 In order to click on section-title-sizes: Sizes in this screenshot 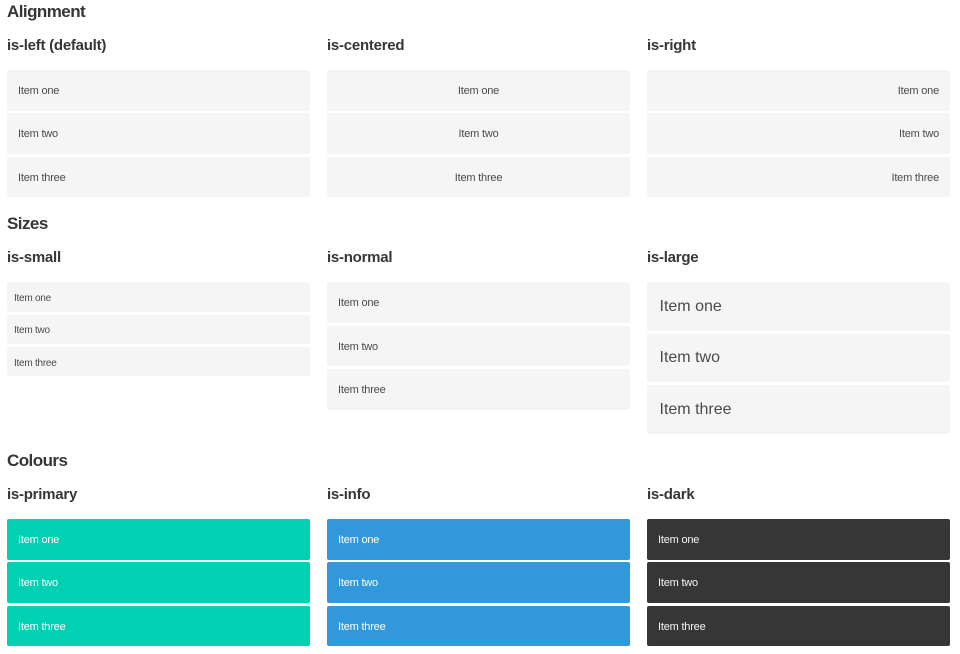, I will do `click(27, 224)`.